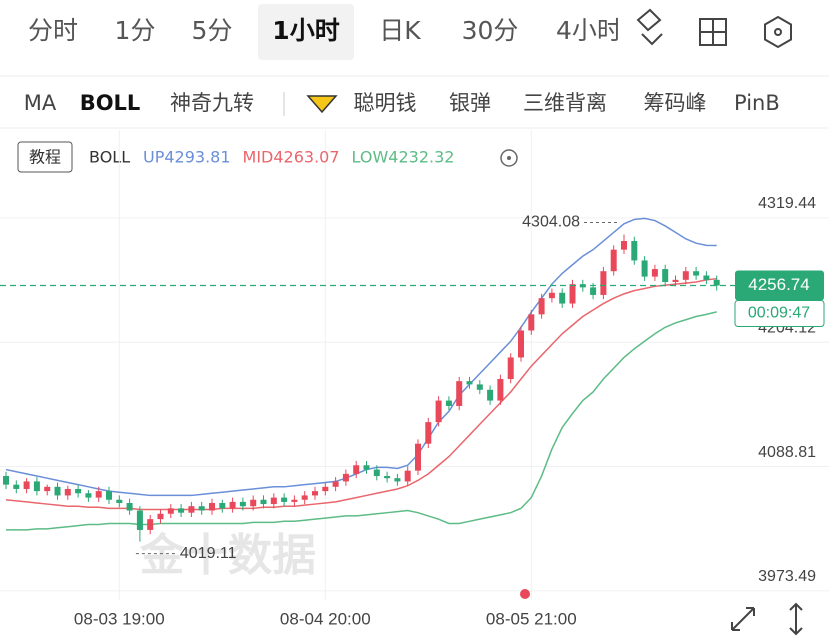 The image size is (829, 640). I want to click on countdown-box, so click(779, 314).